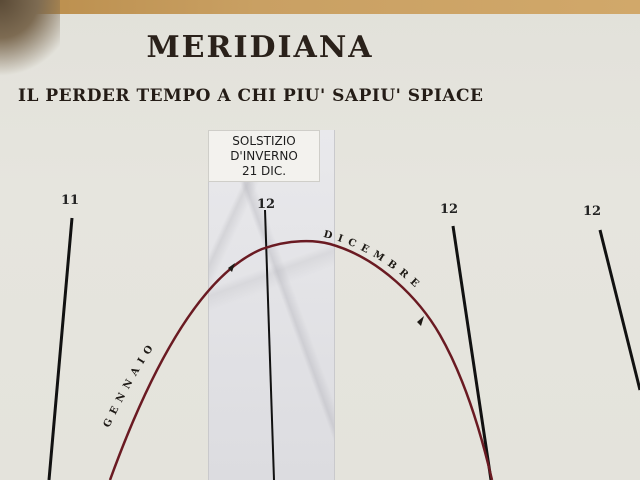 The height and width of the screenshot is (480, 640). Describe the element at coordinates (260, 47) in the screenshot. I see `sign-title: MERIDIANA` at that location.